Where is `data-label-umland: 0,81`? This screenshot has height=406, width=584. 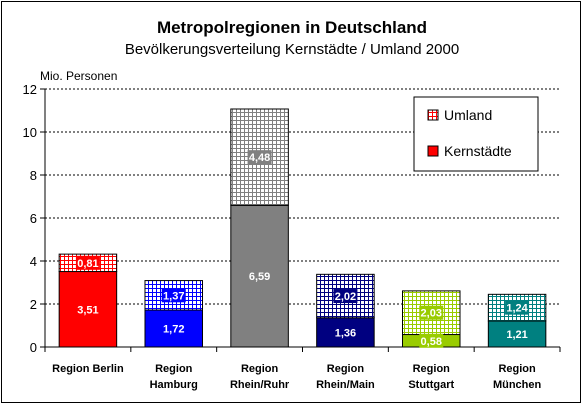 data-label-umland: 0,81 is located at coordinates (87, 264).